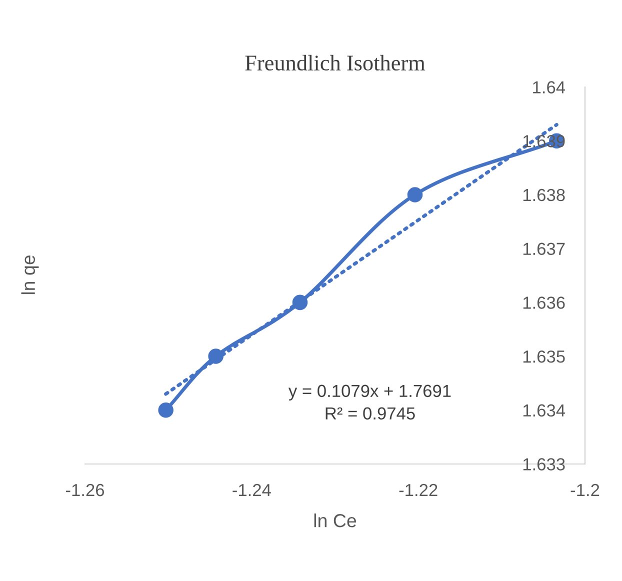  I want to click on y-tick-label: 1.638, so click(544, 195).